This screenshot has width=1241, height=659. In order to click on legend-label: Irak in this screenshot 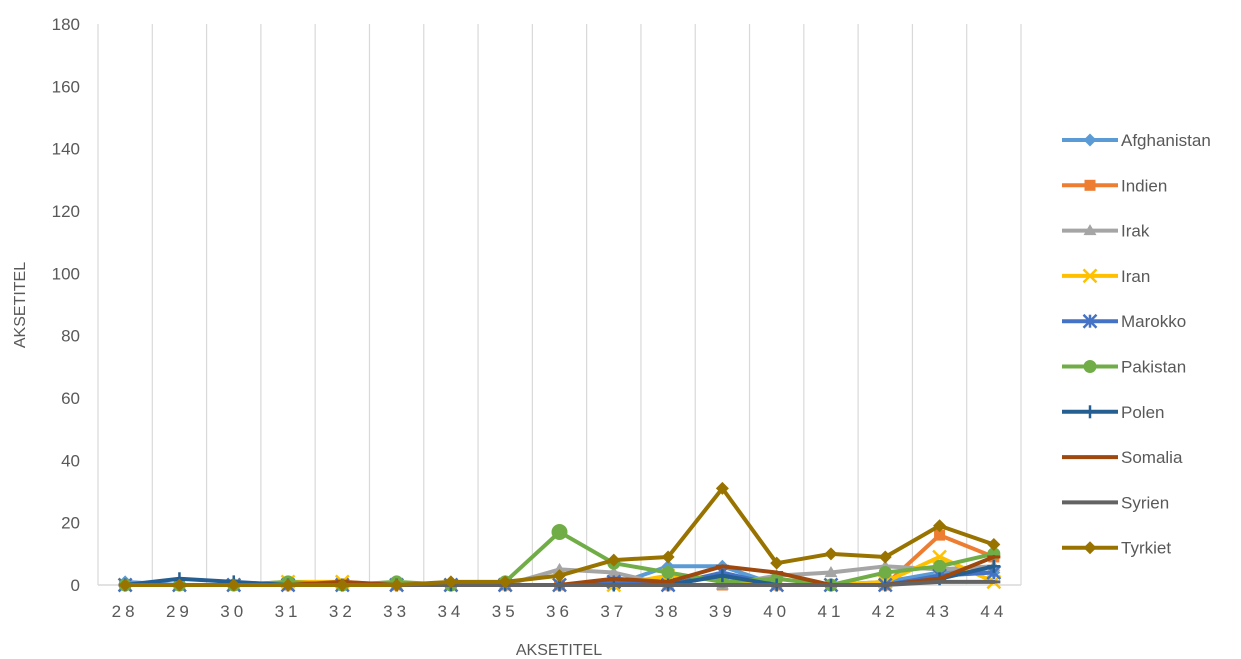, I will do `click(1135, 231)`.